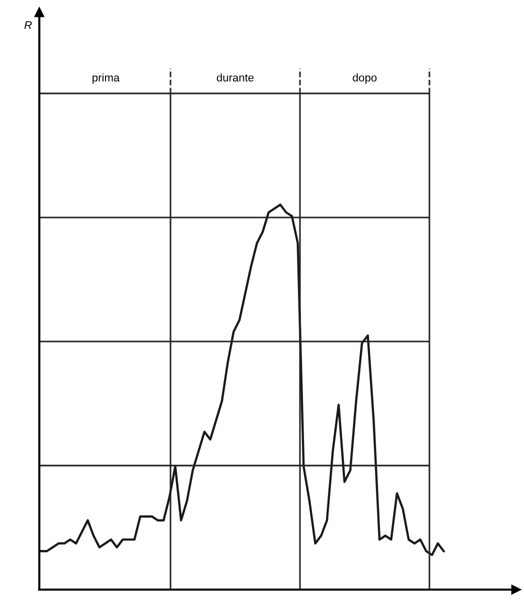  What do you see at coordinates (235, 77) in the screenshot?
I see `text: durante` at bounding box center [235, 77].